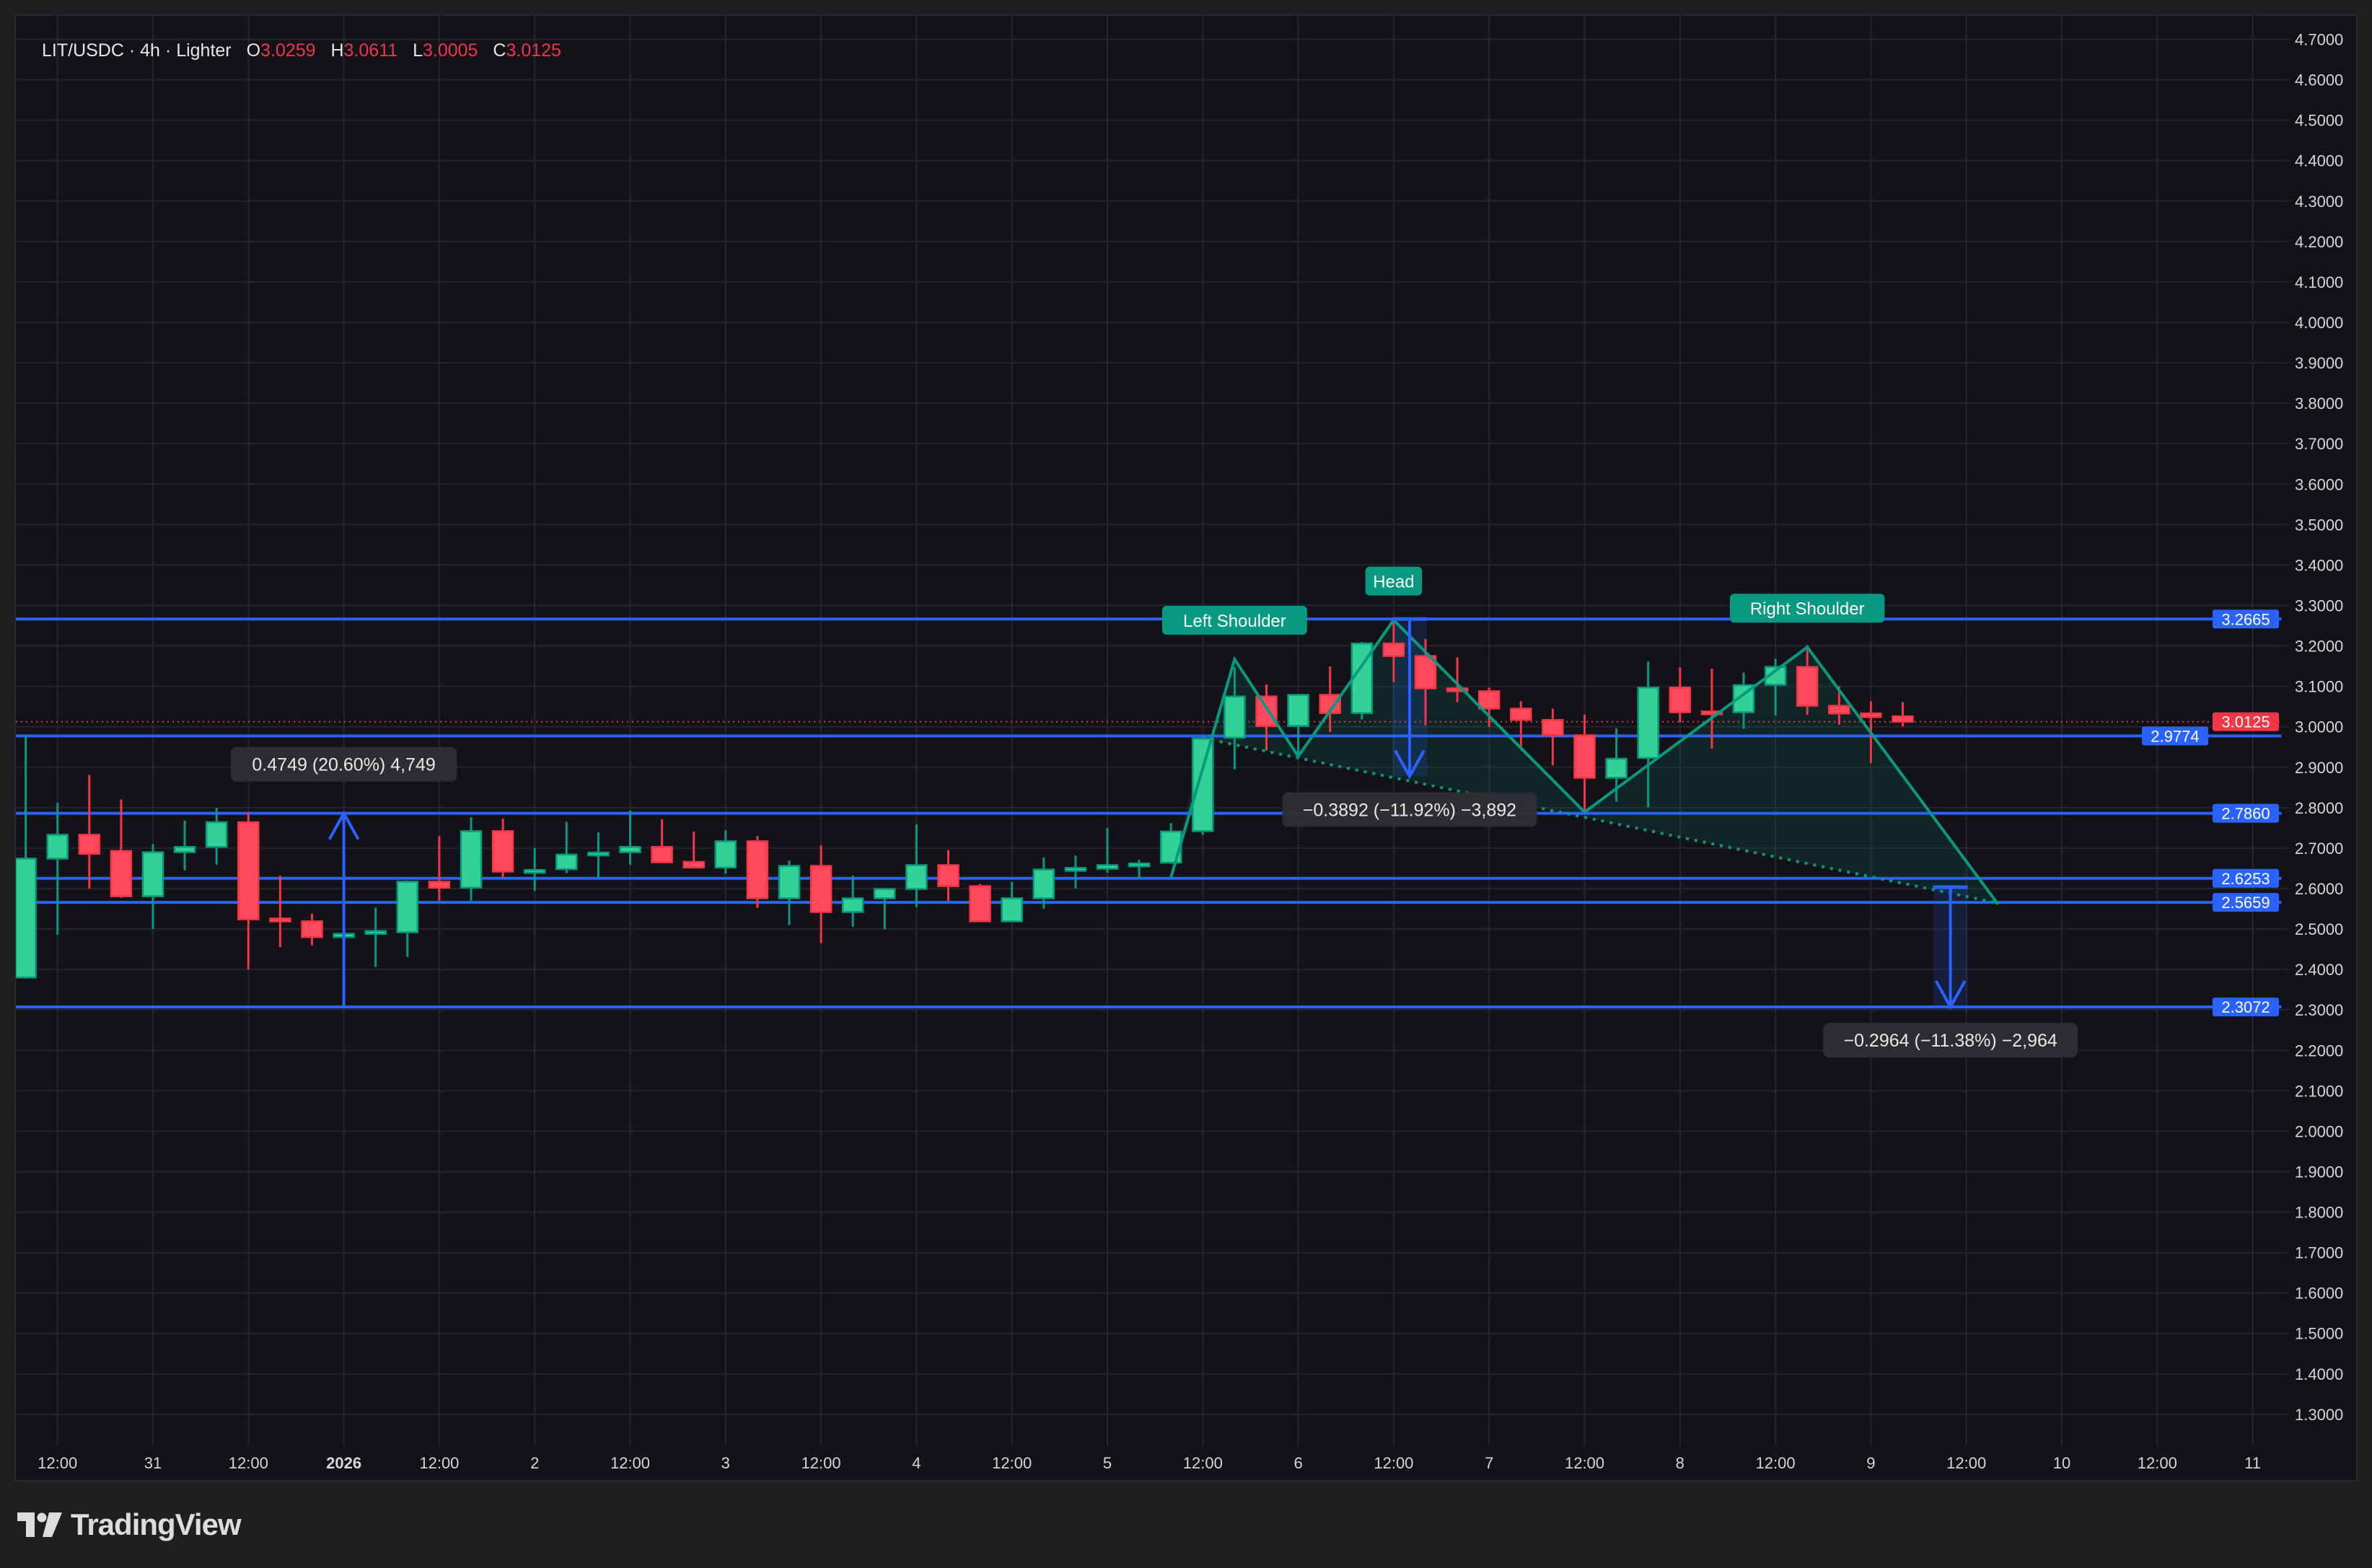  What do you see at coordinates (2319, 444) in the screenshot?
I see `price-tick-label: 3.7000` at bounding box center [2319, 444].